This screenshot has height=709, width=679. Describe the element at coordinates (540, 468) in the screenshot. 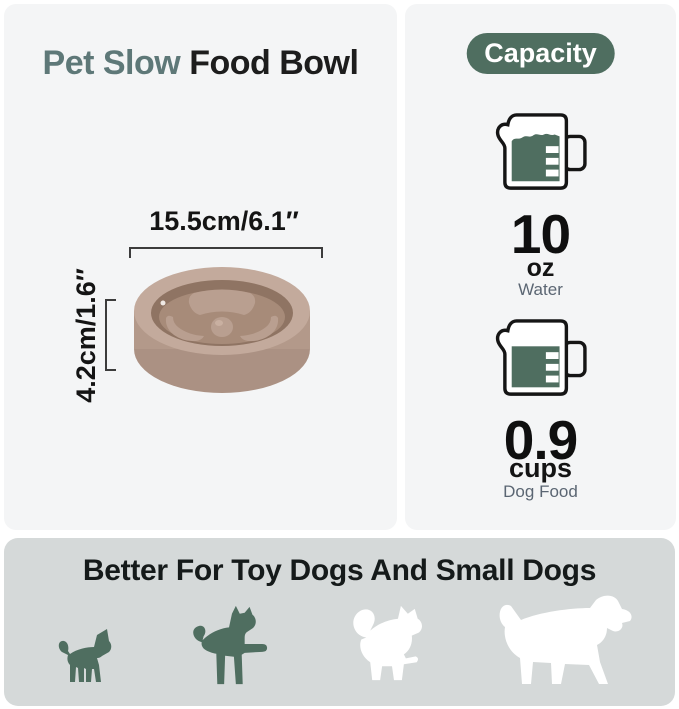

I see `food-capacity-unit: cups` at that location.